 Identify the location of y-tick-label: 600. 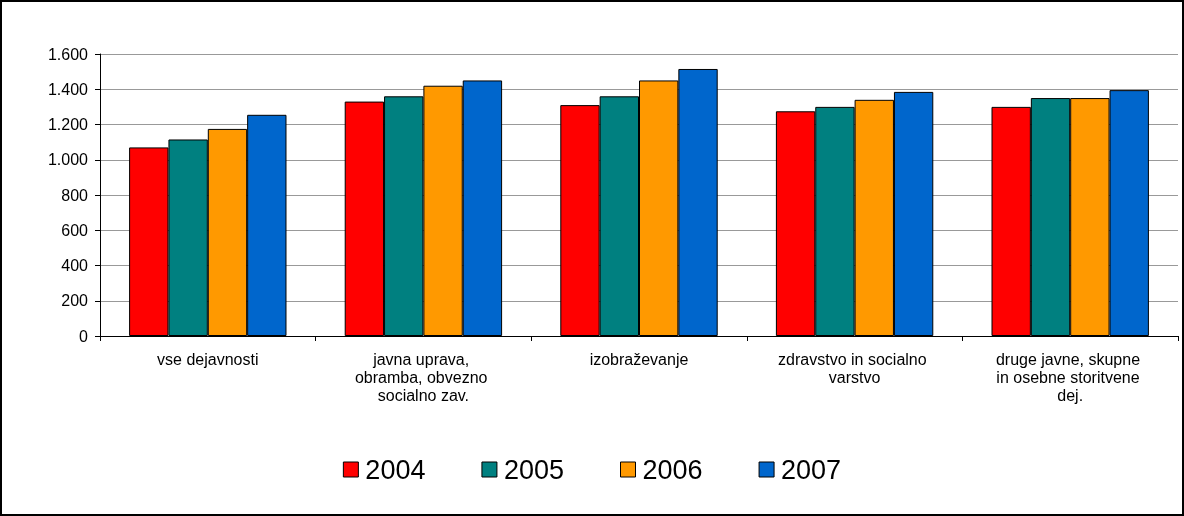
(75, 230).